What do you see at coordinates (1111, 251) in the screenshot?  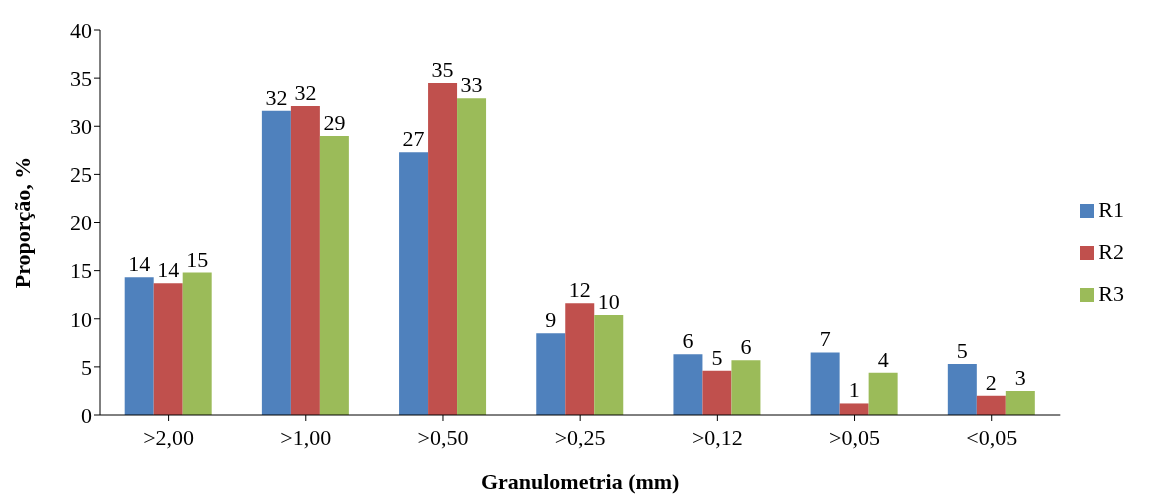 I see `legend-label: R2` at bounding box center [1111, 251].